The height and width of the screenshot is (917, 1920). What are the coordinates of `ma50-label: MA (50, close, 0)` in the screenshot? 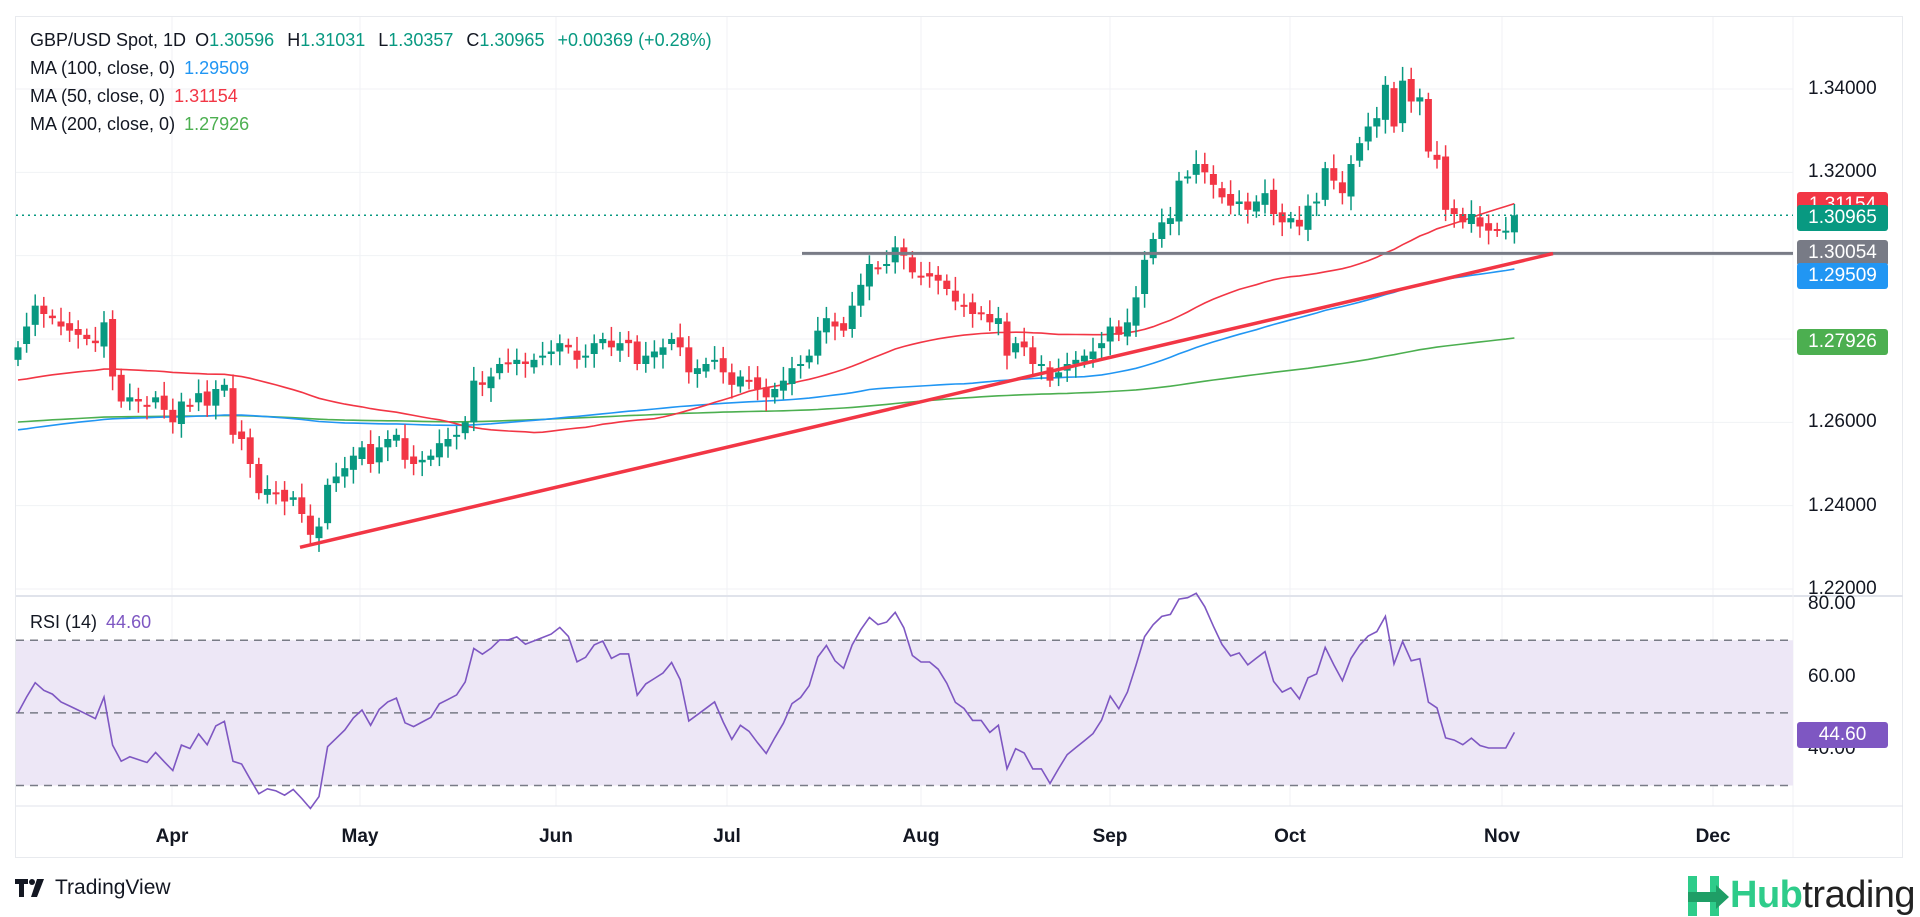 It's located at (98, 96).